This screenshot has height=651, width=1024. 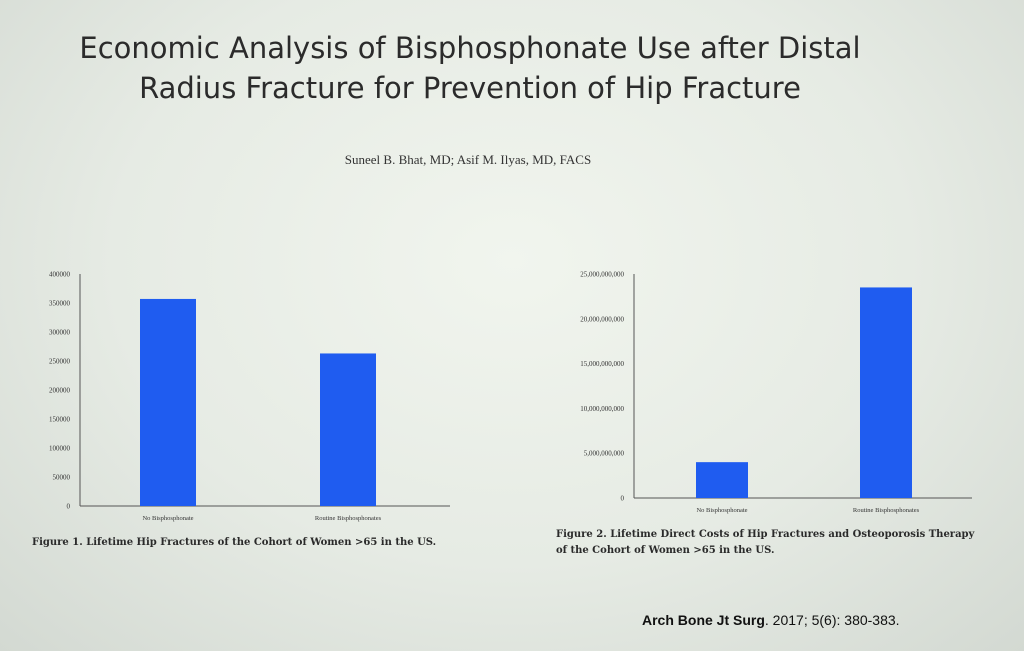 What do you see at coordinates (703, 620) in the screenshot?
I see `citation-journal: Arch Bone Jt Surg` at bounding box center [703, 620].